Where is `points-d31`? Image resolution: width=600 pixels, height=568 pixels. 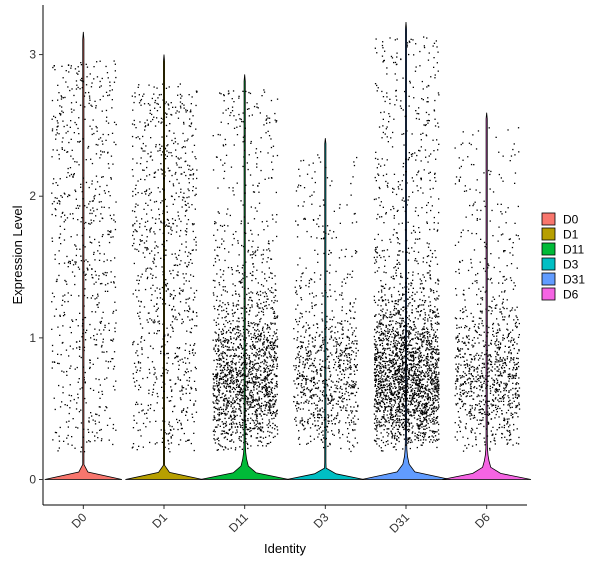
points-d31 is located at coordinates (406, 244).